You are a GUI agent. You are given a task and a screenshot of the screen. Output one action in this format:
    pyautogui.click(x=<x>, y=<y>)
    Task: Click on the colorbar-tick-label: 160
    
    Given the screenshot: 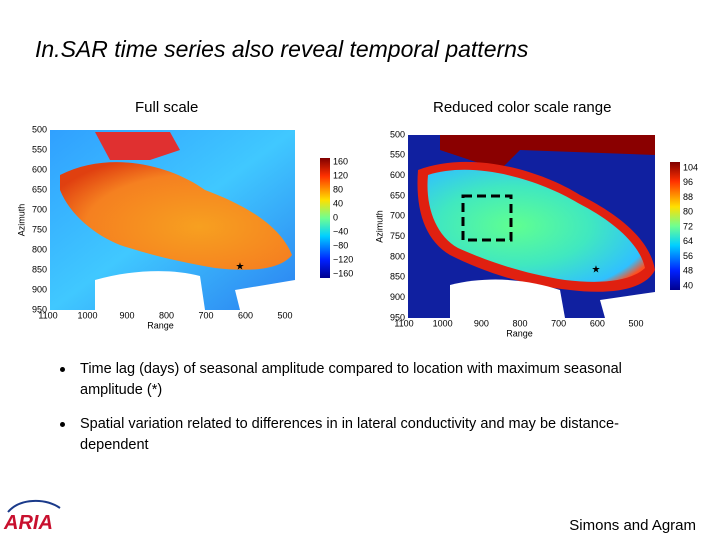 What is the action you would take?
    pyautogui.click(x=340, y=161)
    